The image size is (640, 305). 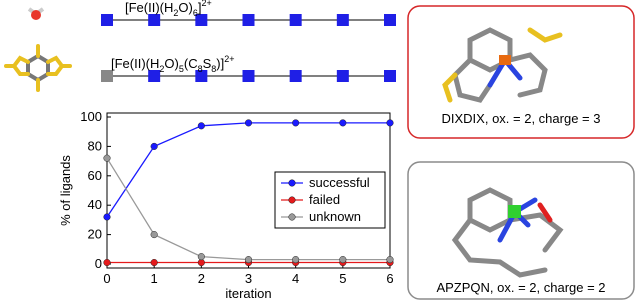 What do you see at coordinates (207, 63) in the screenshot?
I see `formula-part: S` at bounding box center [207, 63].